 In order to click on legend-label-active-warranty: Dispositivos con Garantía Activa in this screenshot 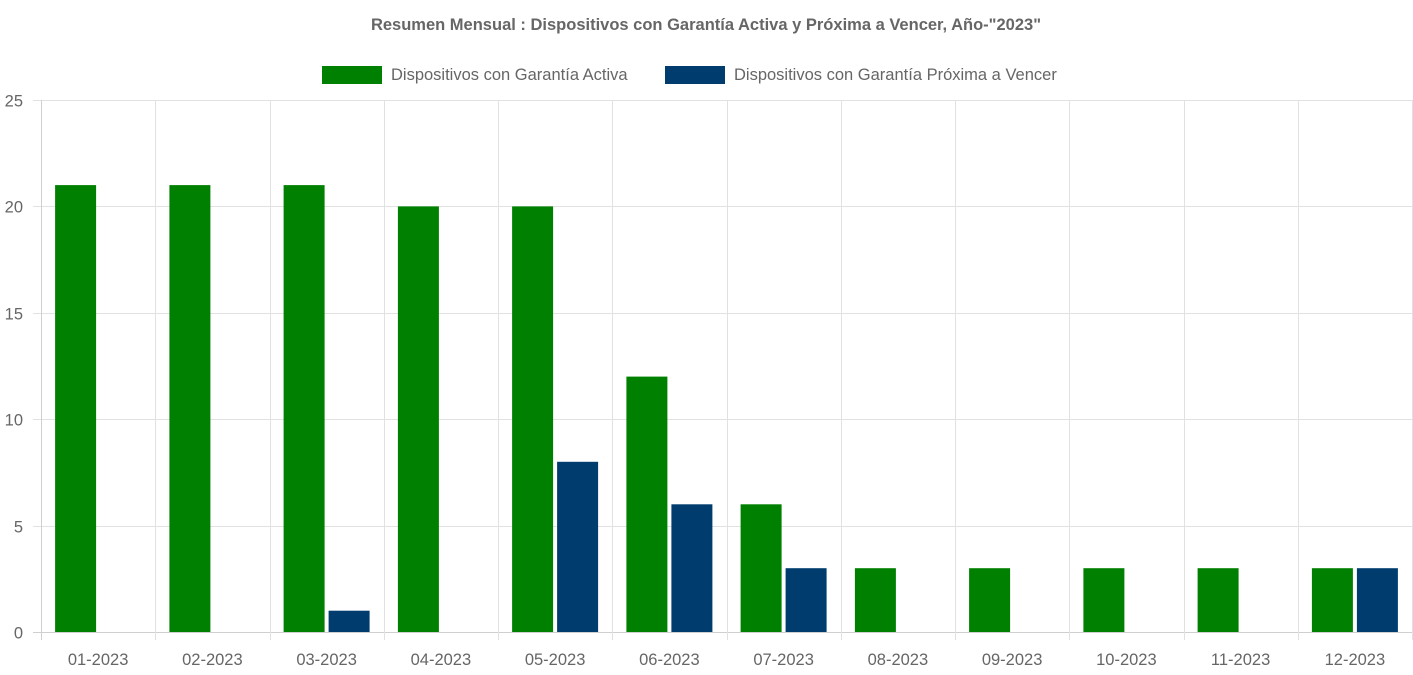, I will do `click(509, 75)`.